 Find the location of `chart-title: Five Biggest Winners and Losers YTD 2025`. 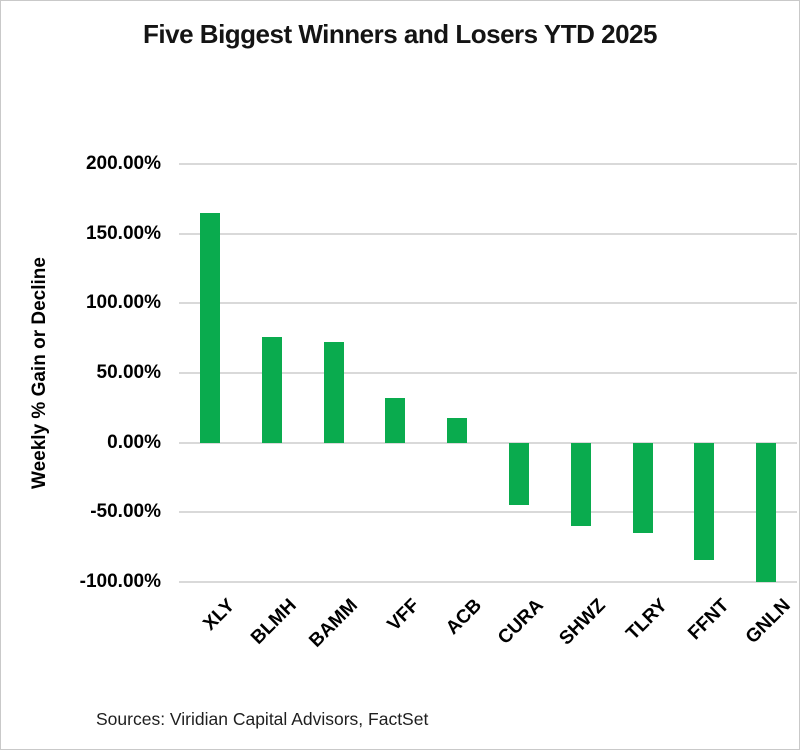

chart-title: Five Biggest Winners and Losers YTD 2025 is located at coordinates (400, 34).